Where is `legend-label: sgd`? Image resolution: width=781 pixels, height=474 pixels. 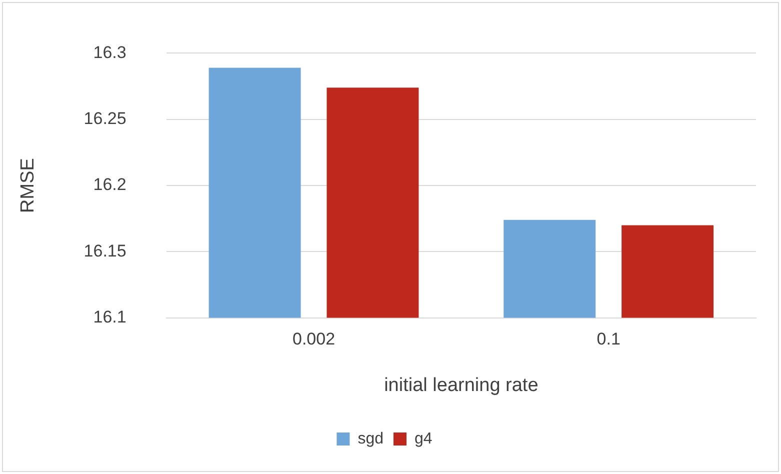 legend-label: sgd is located at coordinates (371, 439).